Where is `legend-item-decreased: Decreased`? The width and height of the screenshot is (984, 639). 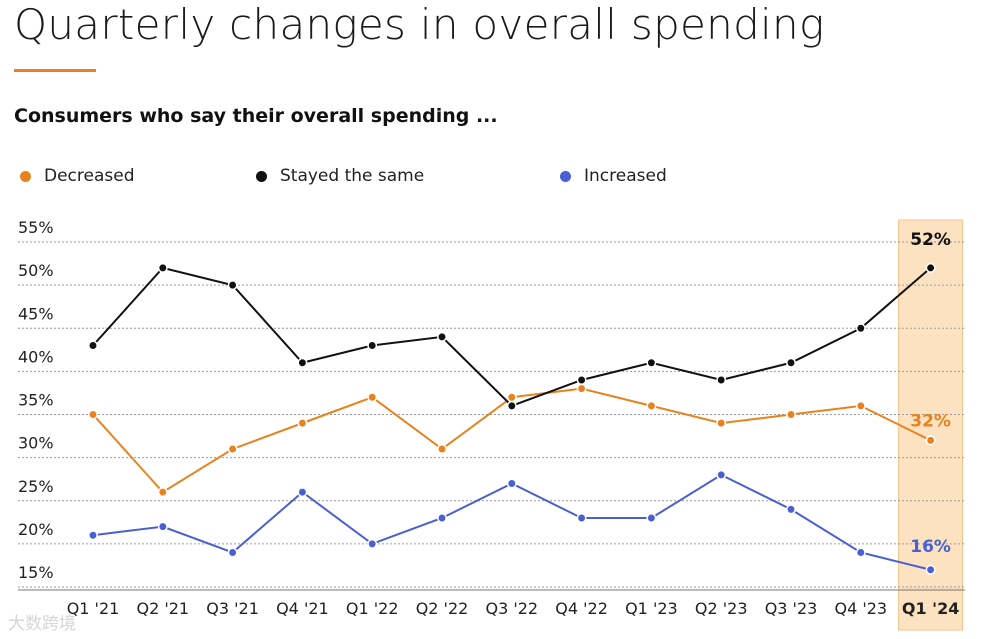 legend-item-decreased: Decreased is located at coordinates (77, 176).